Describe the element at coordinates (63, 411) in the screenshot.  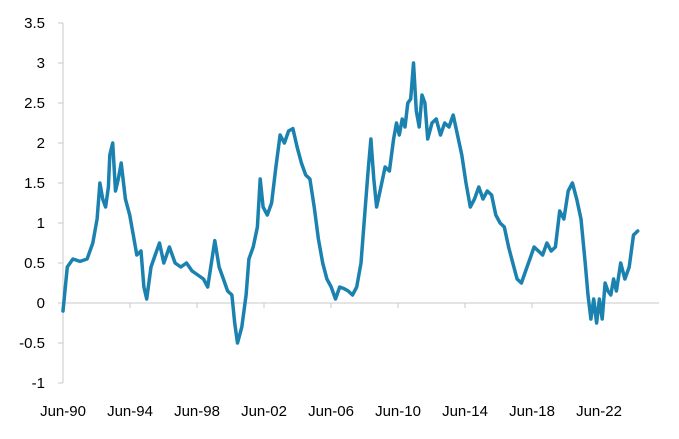
I see `x-tick-label: Jun-90` at that location.